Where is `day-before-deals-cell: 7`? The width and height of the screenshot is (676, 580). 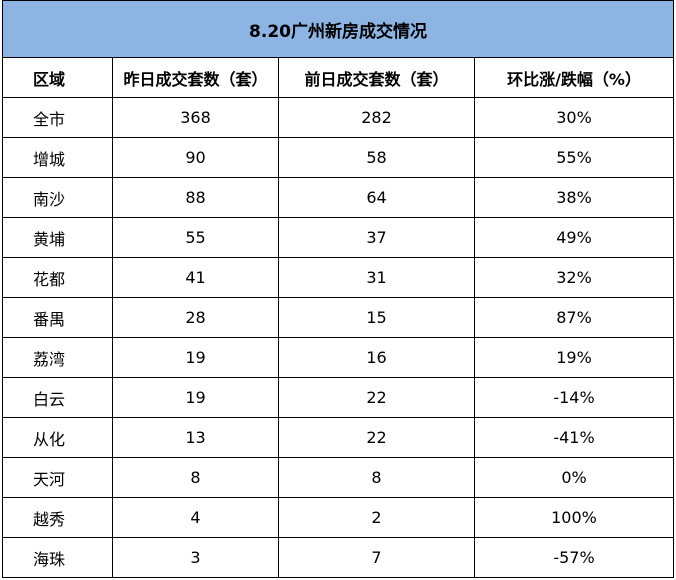 day-before-deals-cell: 7 is located at coordinates (376, 557).